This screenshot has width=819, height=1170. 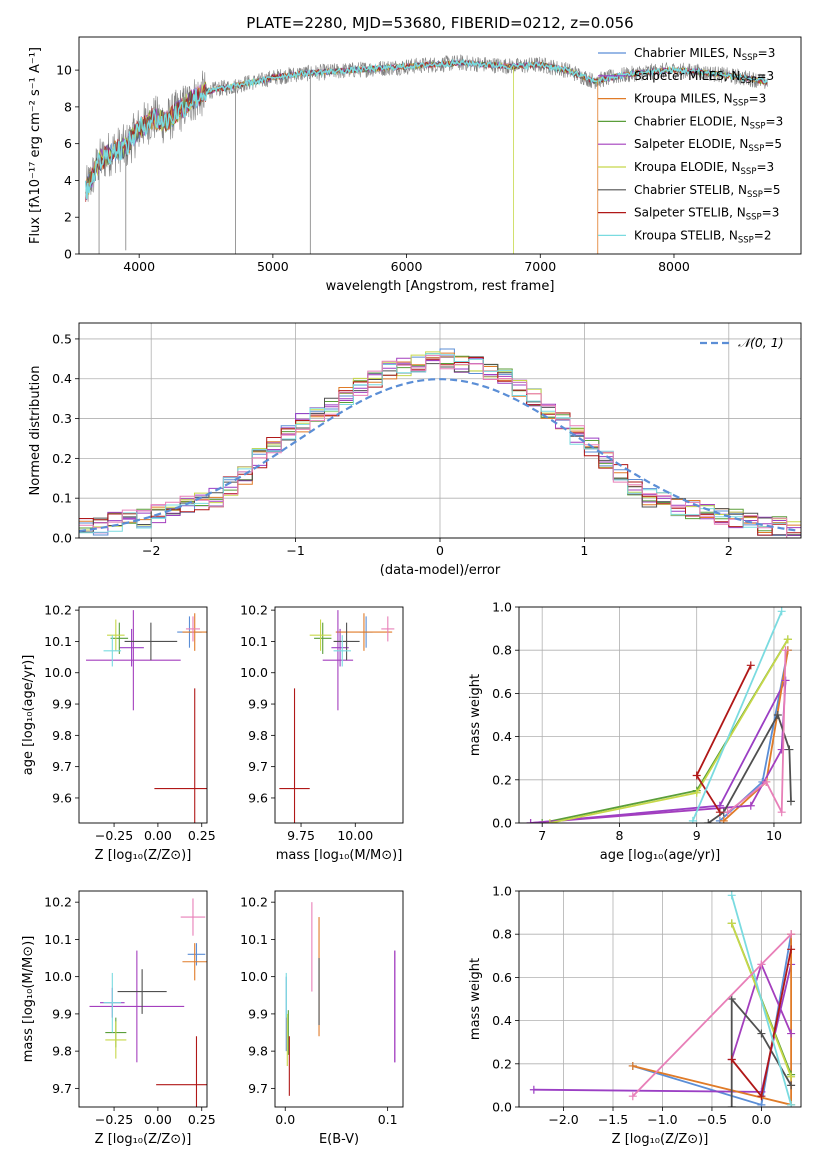 I want to click on x-axis-label: E(B-V), so click(x=339, y=1139).